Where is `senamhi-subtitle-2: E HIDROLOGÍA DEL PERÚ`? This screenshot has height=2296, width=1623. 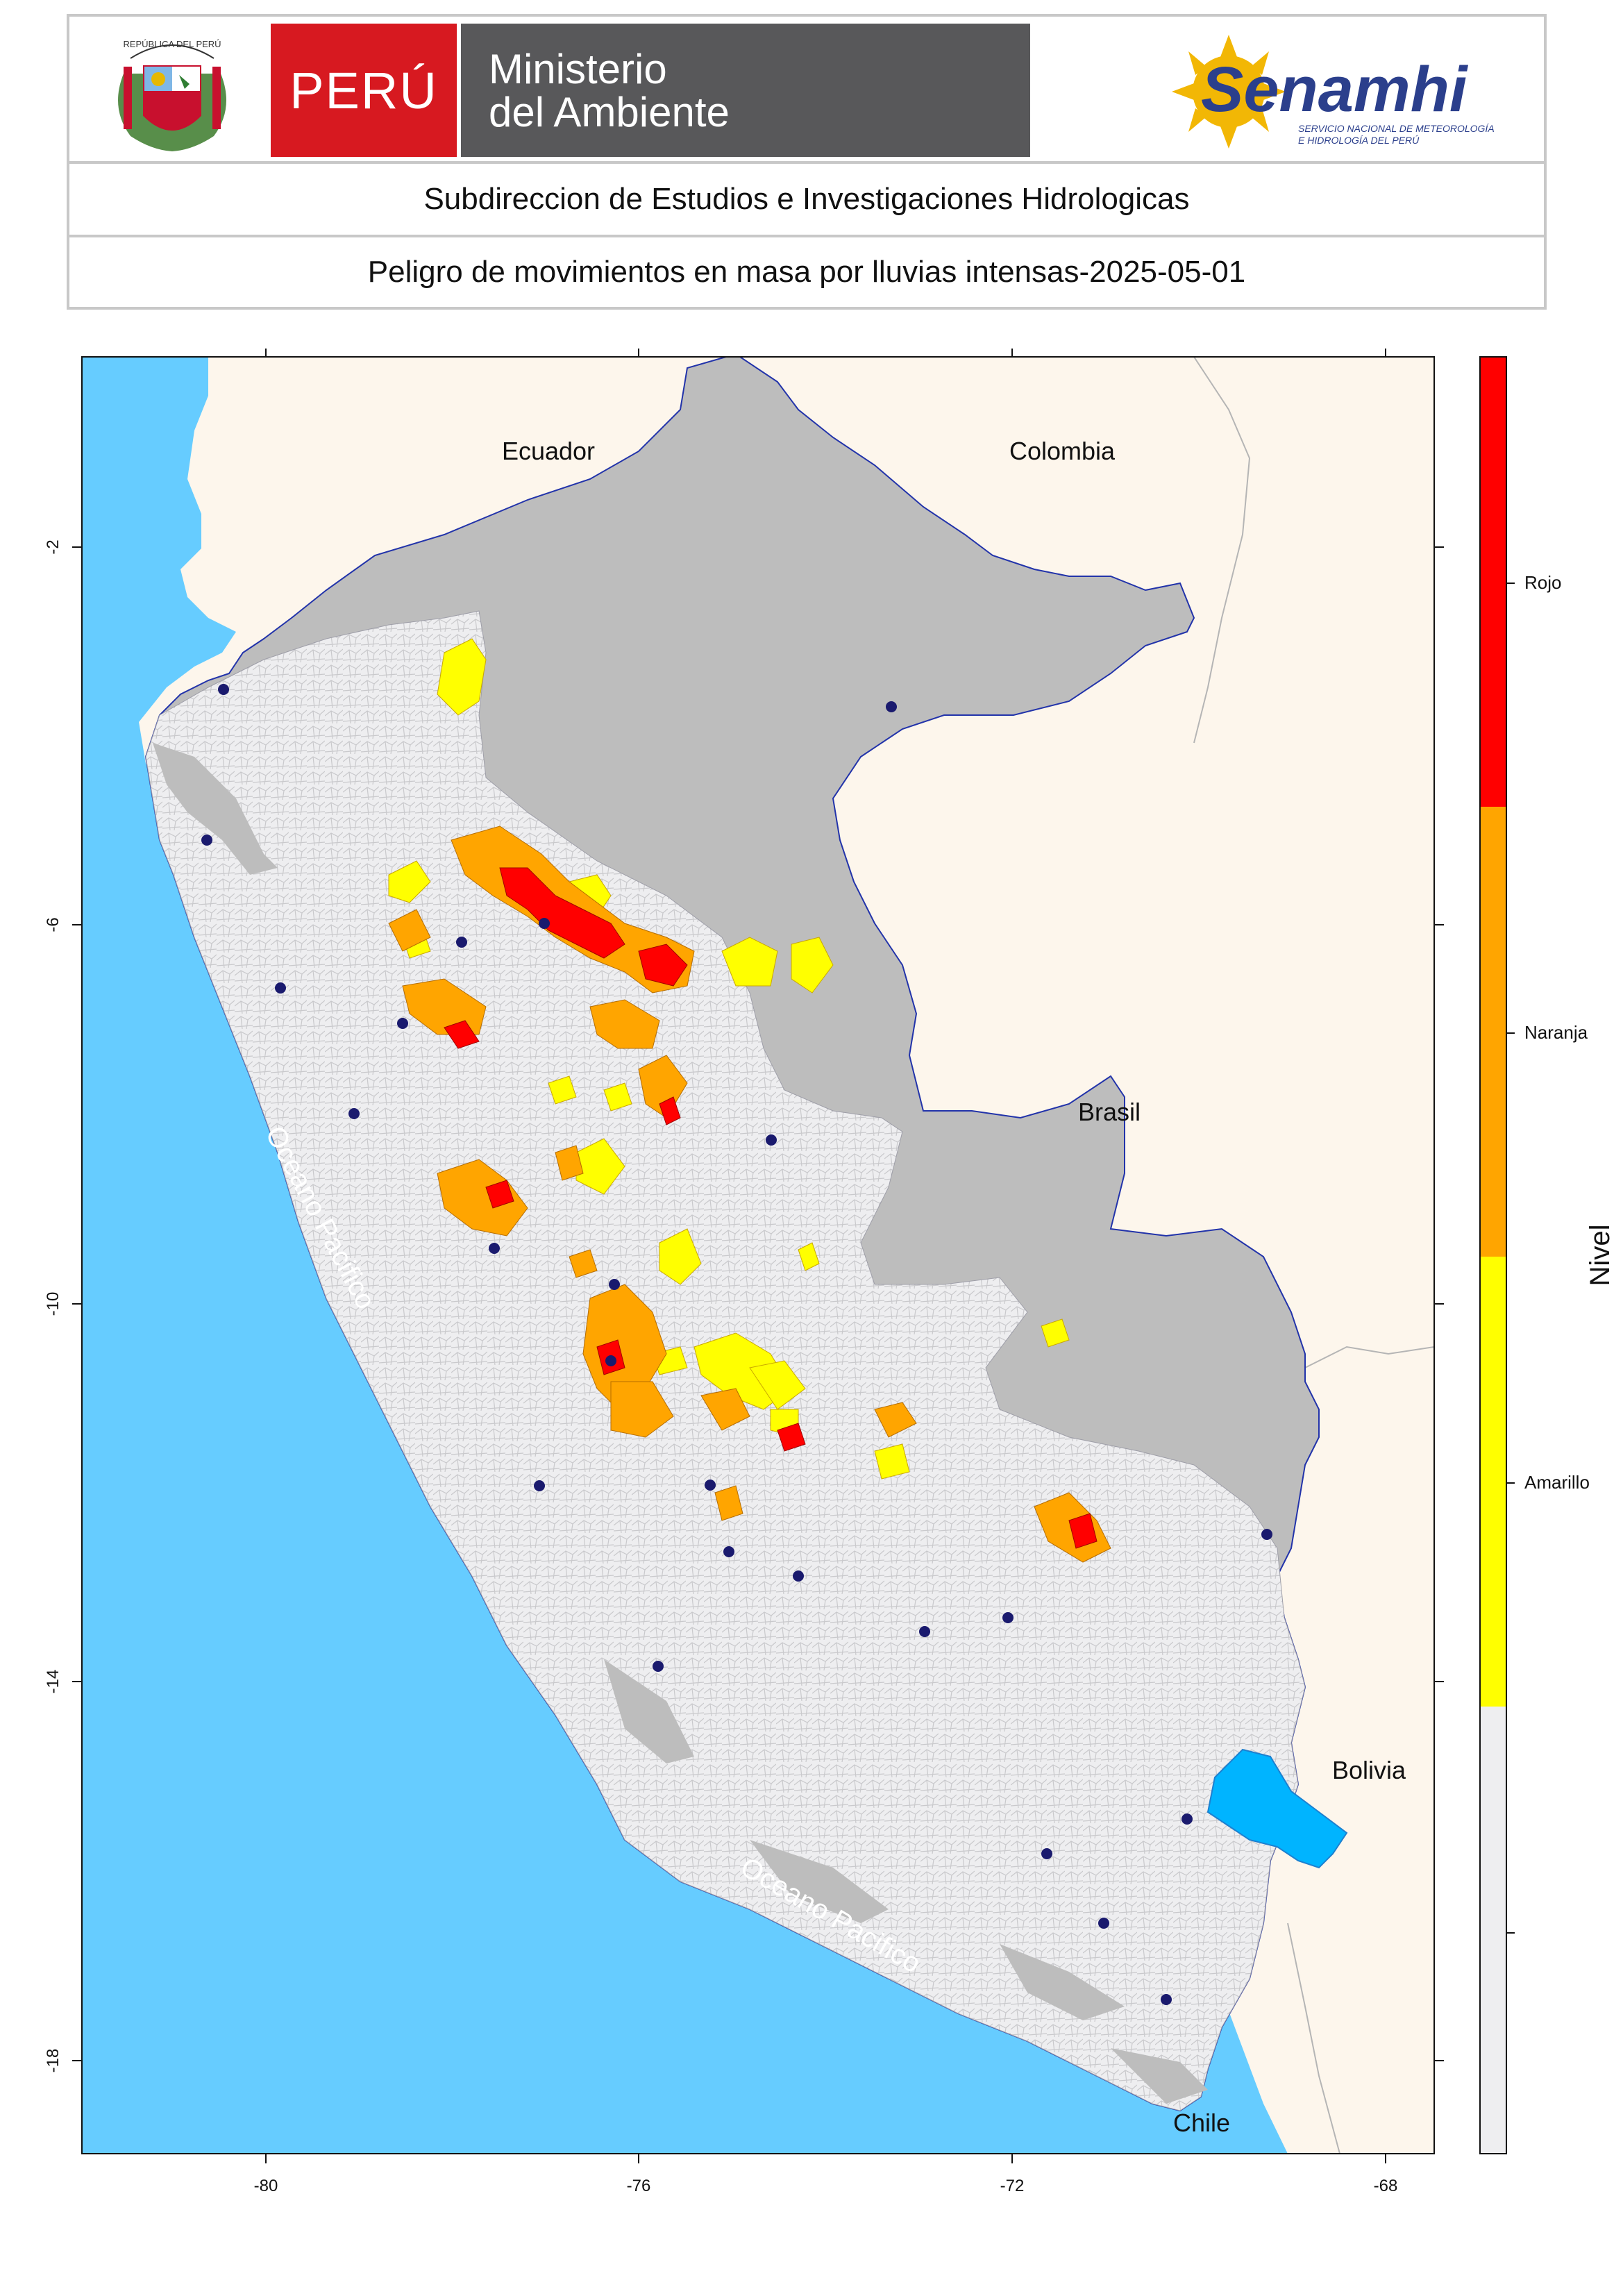 senamhi-subtitle-2: E HIDROLOGÍA DEL PERÚ is located at coordinates (1359, 140).